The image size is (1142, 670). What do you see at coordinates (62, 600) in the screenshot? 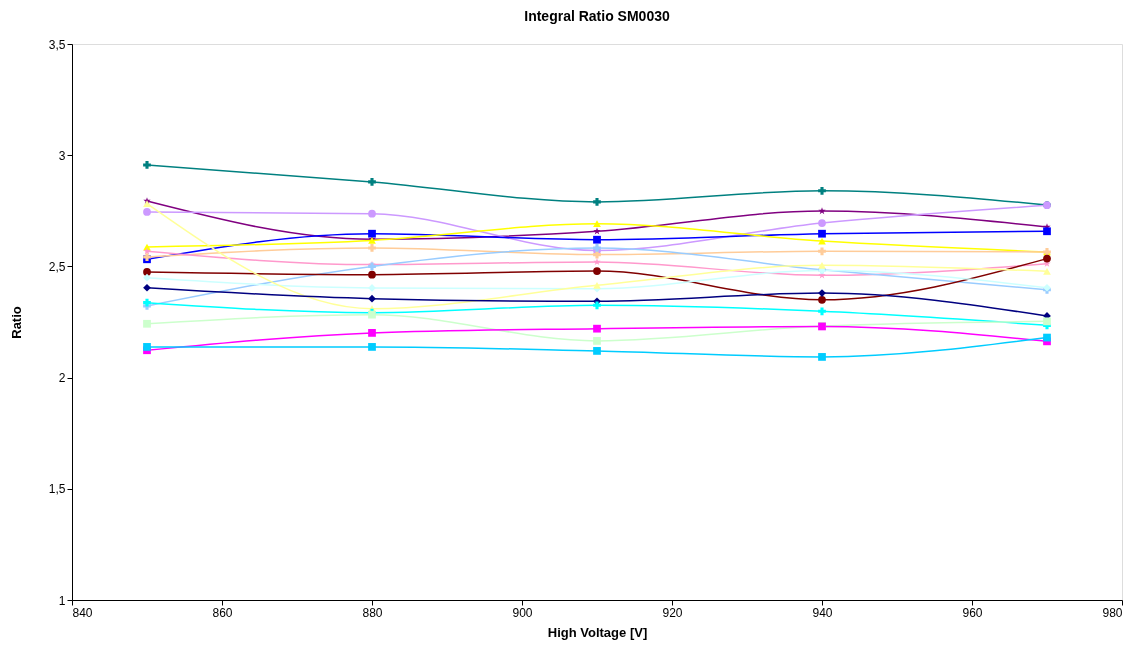
I see `y-tick-label: 1` at bounding box center [62, 600].